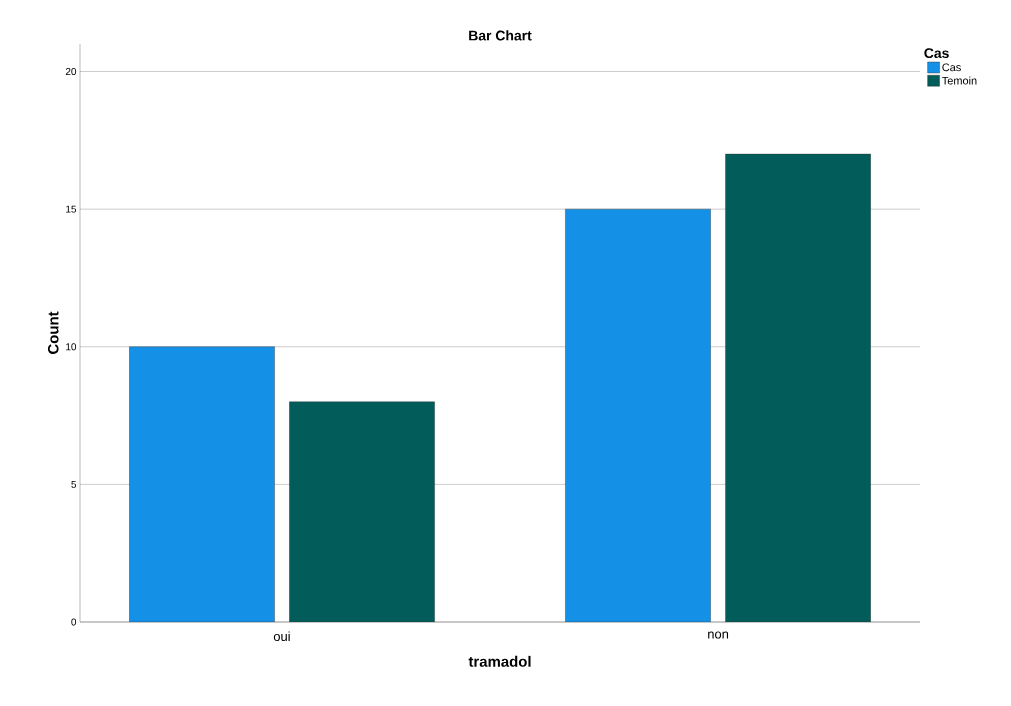  I want to click on y-axis-title: Count, so click(53, 332).